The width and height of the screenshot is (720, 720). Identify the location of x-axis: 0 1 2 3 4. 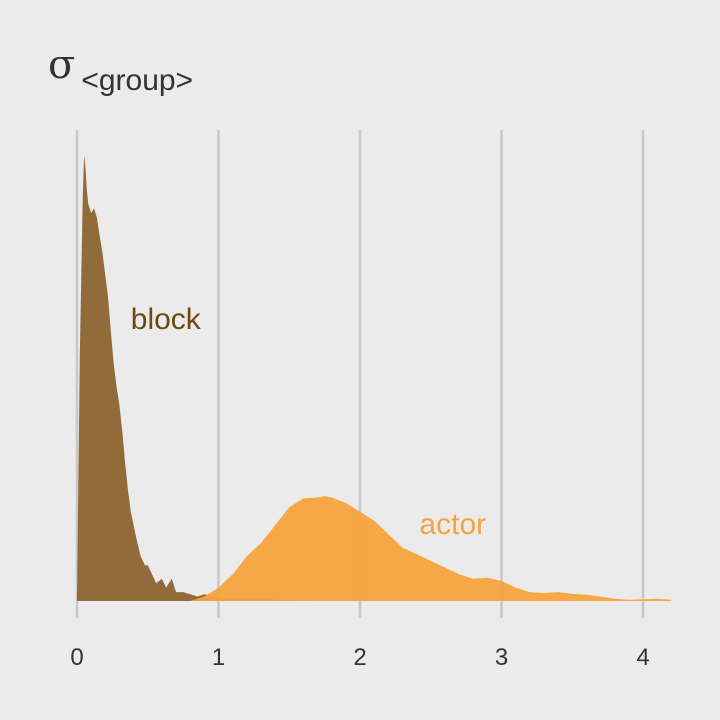
(359, 657).